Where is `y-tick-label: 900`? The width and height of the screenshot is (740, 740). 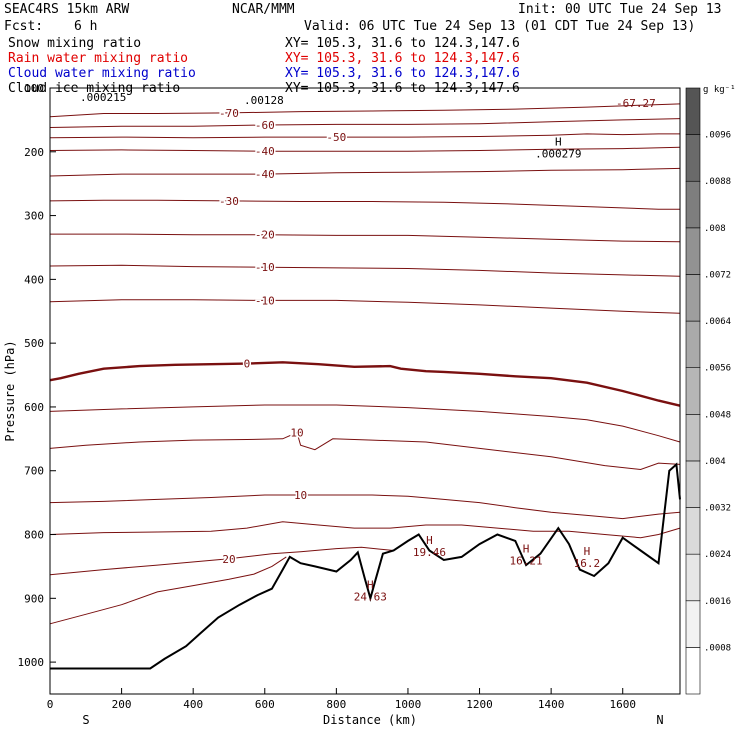
y-tick-label: 900 is located at coordinates (34, 598).